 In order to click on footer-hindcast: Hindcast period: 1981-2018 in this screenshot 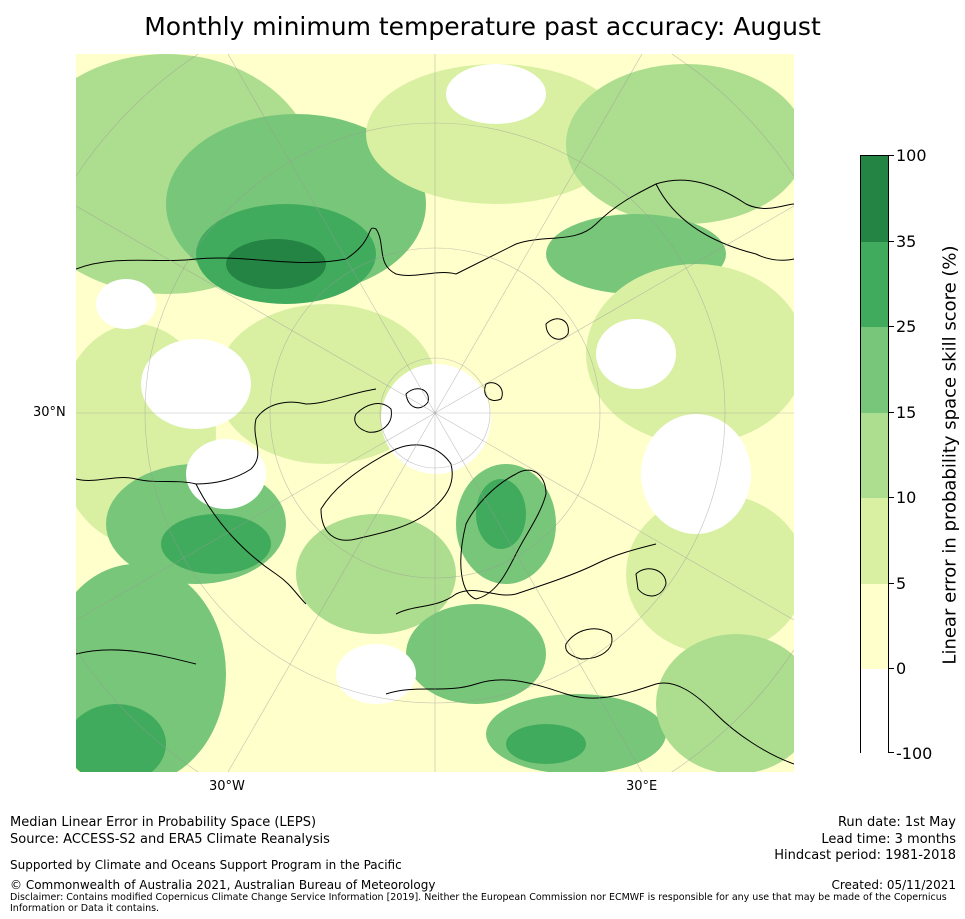, I will do `click(865, 855)`.